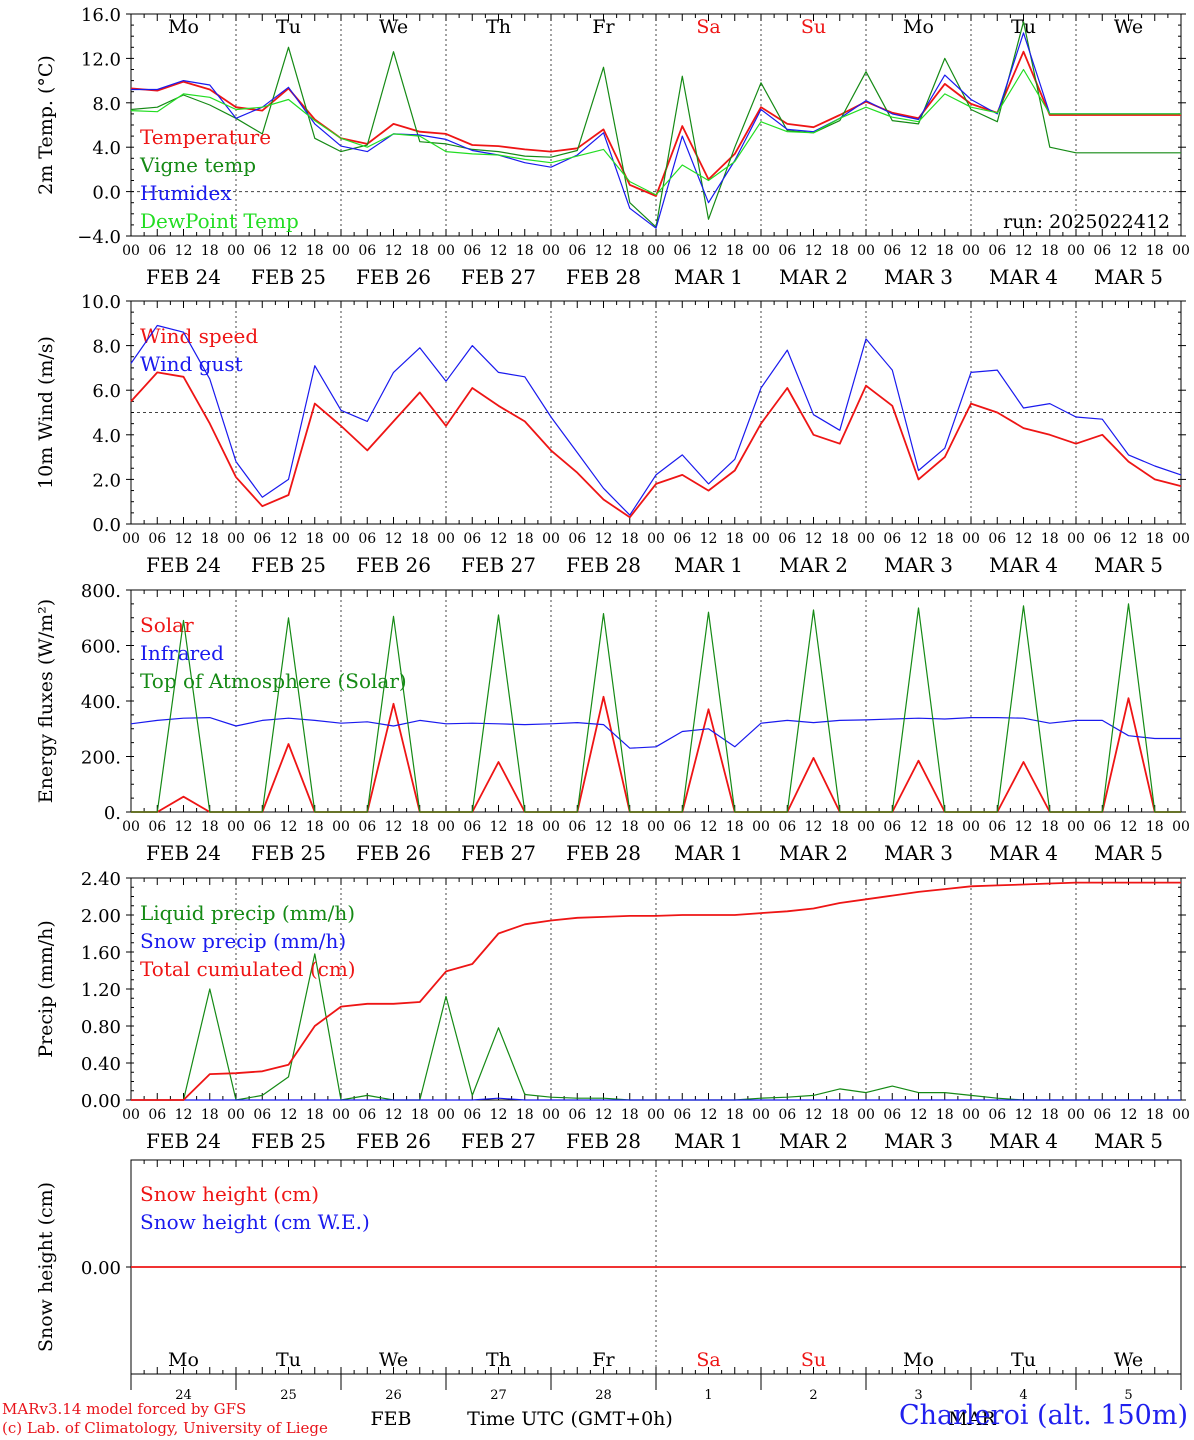 The height and width of the screenshot is (1440, 1194). Describe the element at coordinates (390, 1419) in the screenshot. I see `month-label-feb: FEB` at that location.